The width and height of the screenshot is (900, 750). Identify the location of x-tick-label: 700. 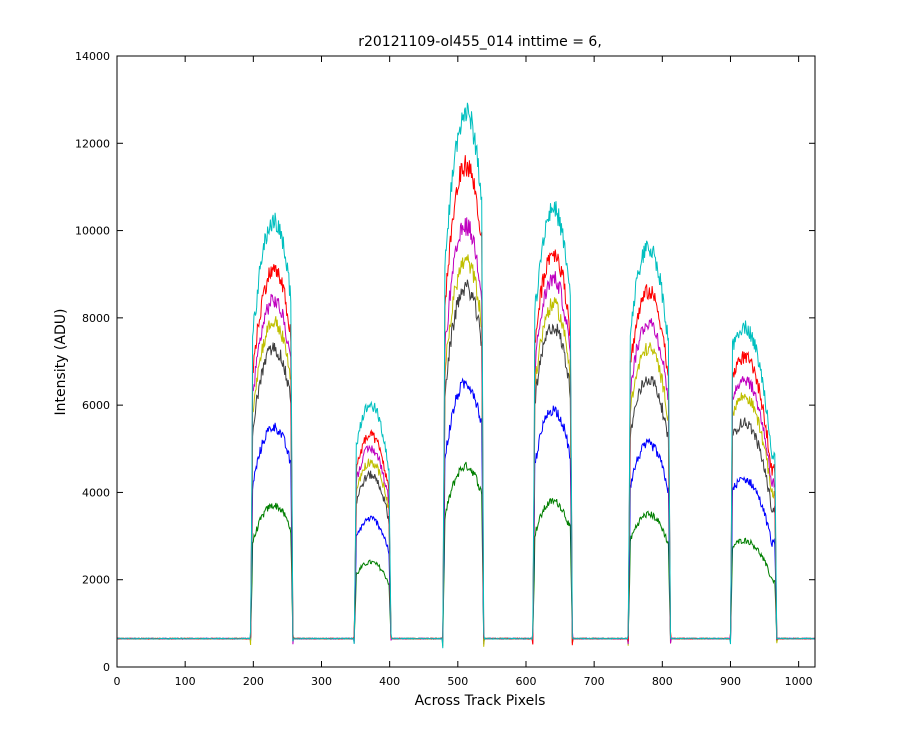
(594, 681).